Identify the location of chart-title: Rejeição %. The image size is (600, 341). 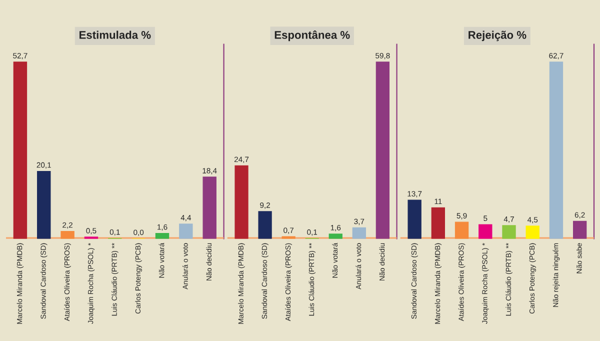
(497, 36).